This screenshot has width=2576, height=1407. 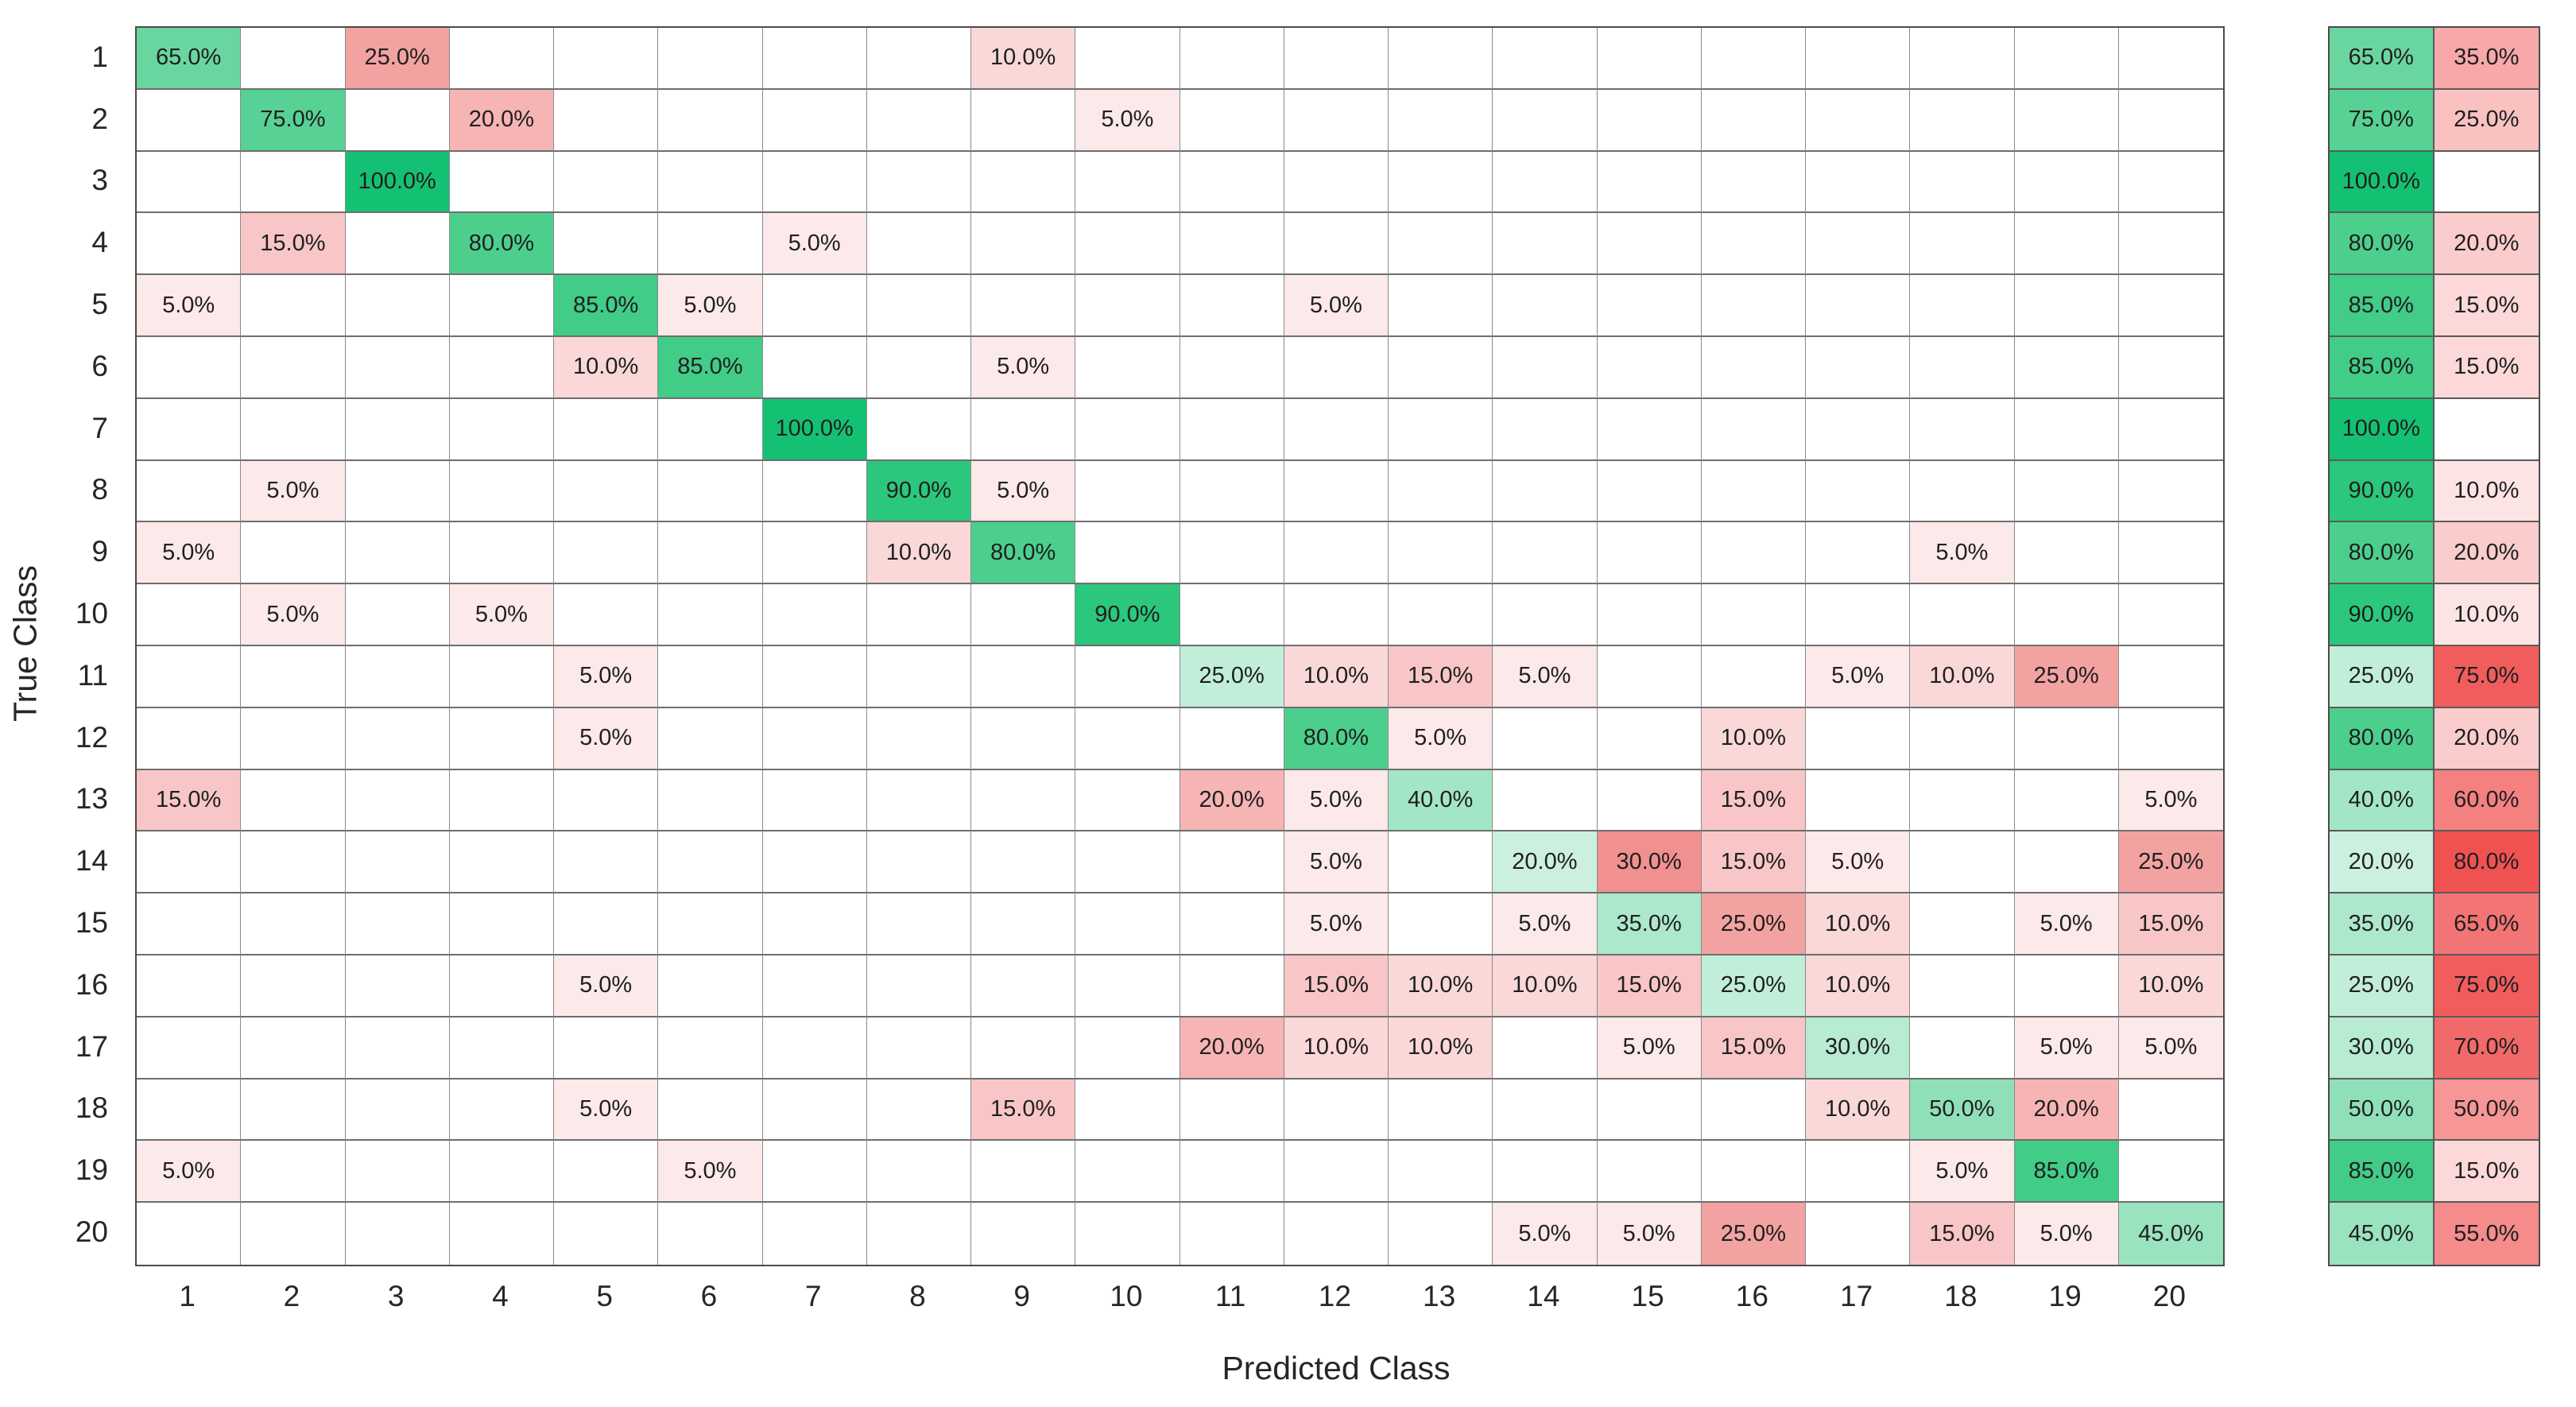 I want to click on matrix-cell: 15.0%, so click(x=1753, y=1048).